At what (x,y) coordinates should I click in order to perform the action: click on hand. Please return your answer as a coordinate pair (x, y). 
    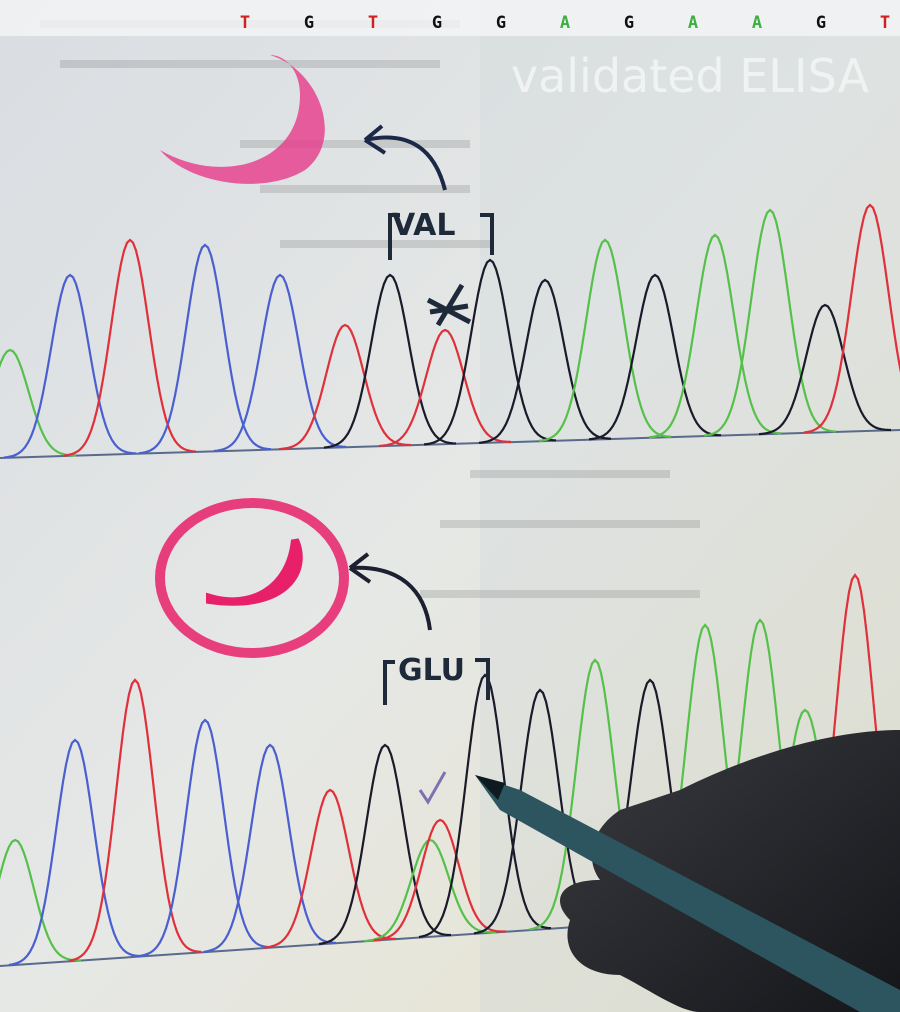
    Looking at the image, I should click on (730, 871).